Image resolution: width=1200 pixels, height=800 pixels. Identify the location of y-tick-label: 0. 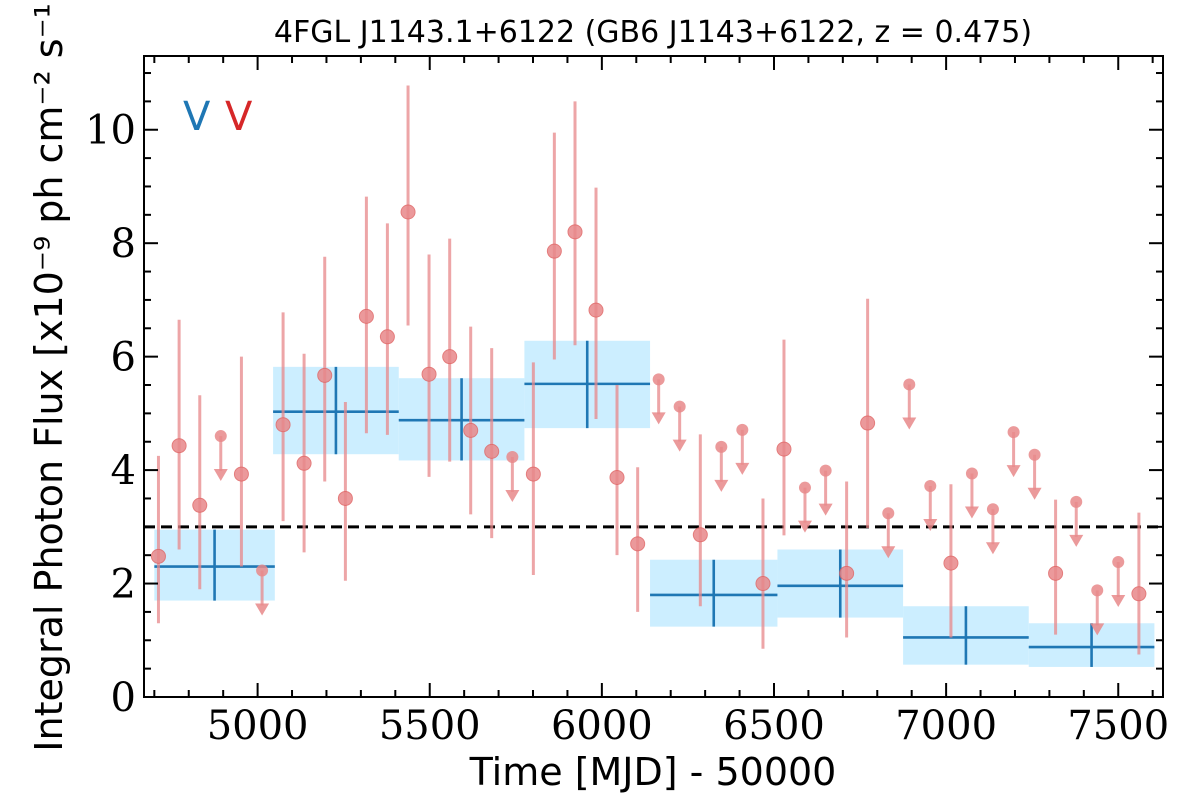
(123, 698).